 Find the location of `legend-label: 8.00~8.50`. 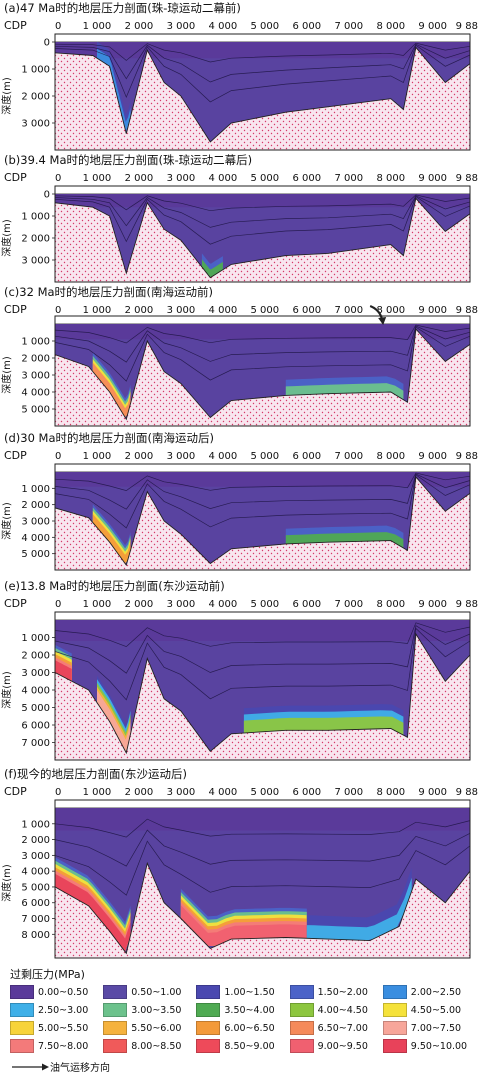

legend-label: 8.00~8.50 is located at coordinates (156, 1046).